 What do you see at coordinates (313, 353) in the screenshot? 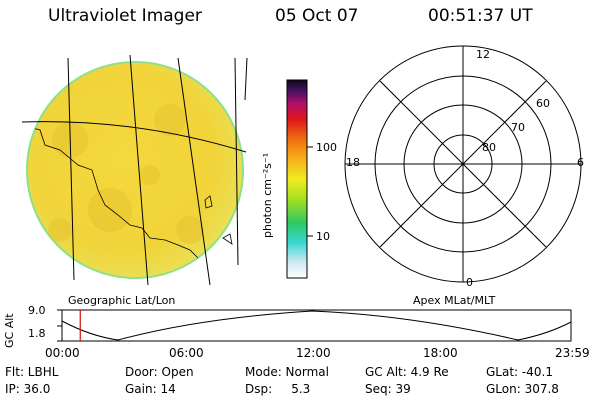
I see `timeline-xtick-1200: 12:00` at bounding box center [313, 353].